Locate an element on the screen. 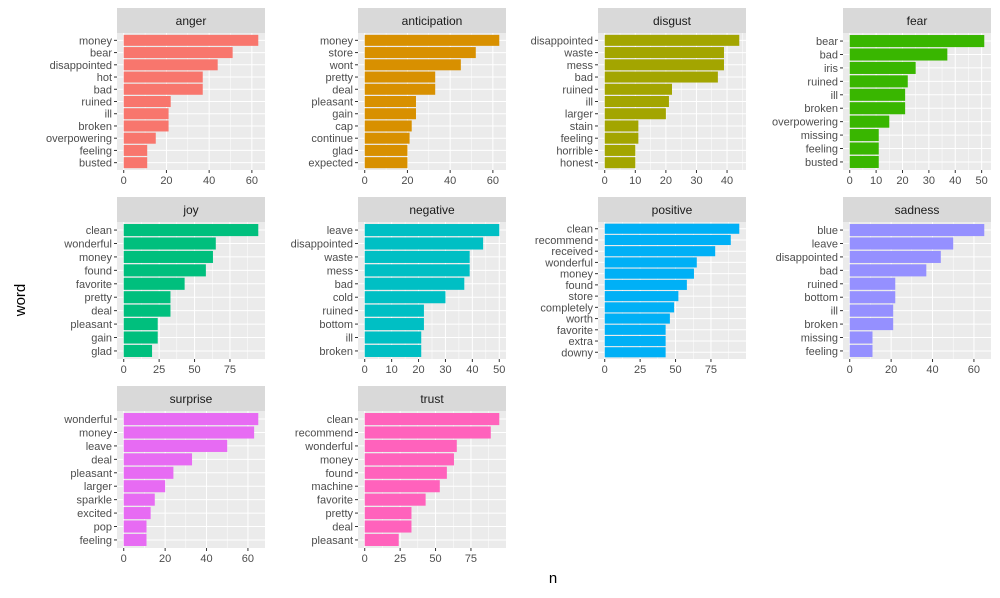 The image size is (1000, 598). y-tick-label: leave is located at coordinates (825, 244).